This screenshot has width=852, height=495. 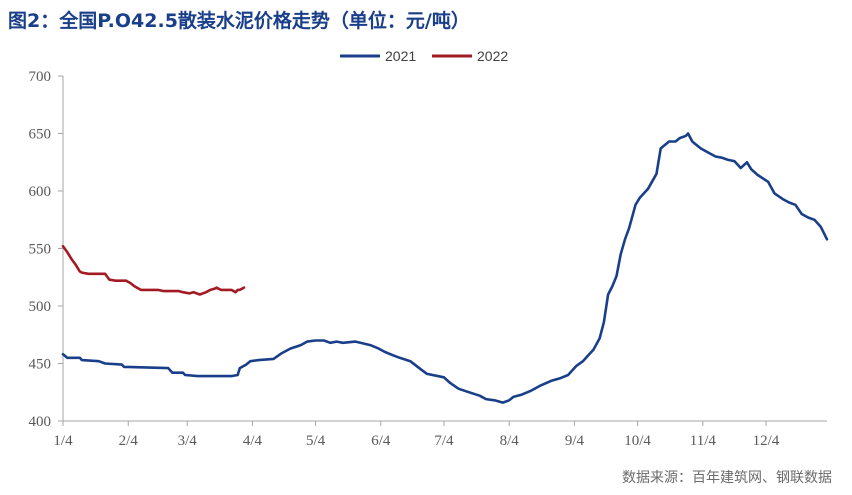 I want to click on y-tick-label: 400, so click(x=40, y=422).